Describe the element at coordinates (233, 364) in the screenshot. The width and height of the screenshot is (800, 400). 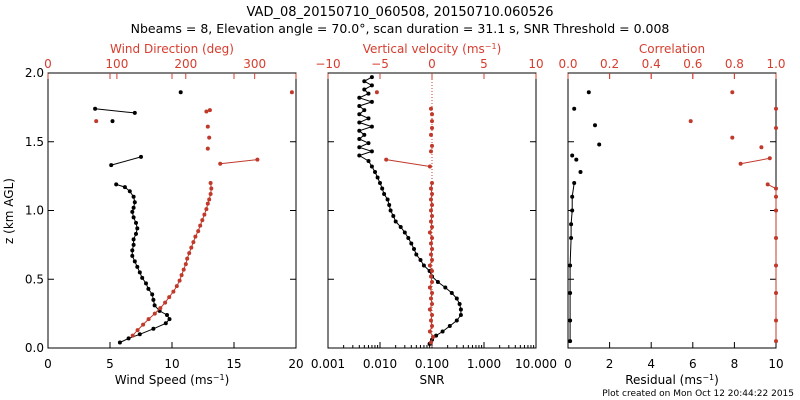
I see `x-tick-label: 15` at that location.